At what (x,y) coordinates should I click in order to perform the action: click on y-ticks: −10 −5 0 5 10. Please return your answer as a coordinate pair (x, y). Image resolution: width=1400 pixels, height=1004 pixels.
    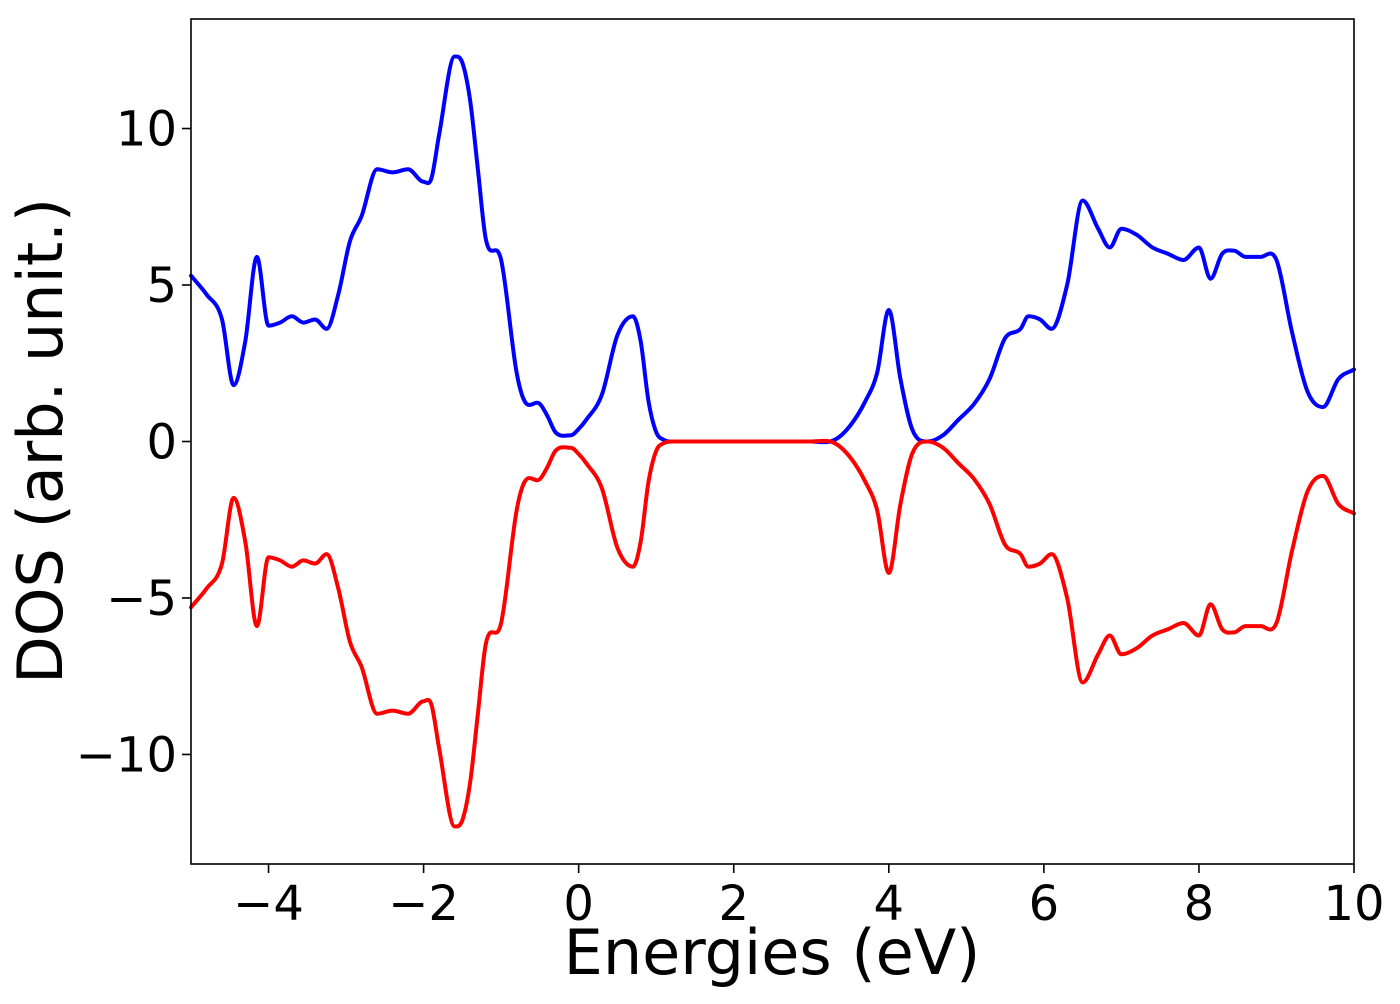
    Looking at the image, I should click on (133, 442).